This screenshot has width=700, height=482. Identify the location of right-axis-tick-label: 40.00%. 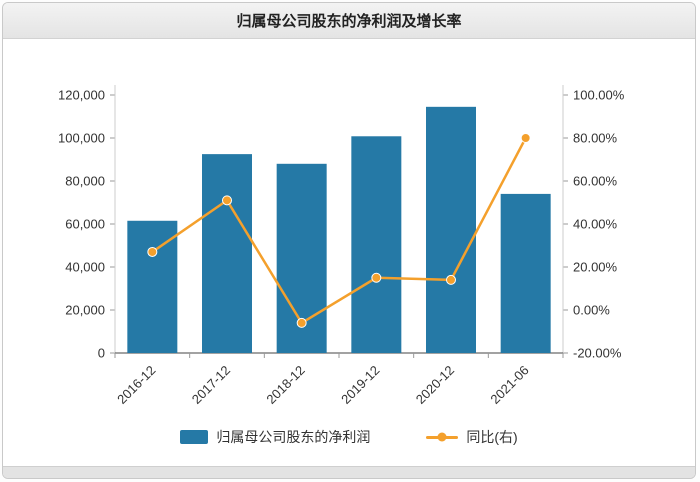
(595, 224).